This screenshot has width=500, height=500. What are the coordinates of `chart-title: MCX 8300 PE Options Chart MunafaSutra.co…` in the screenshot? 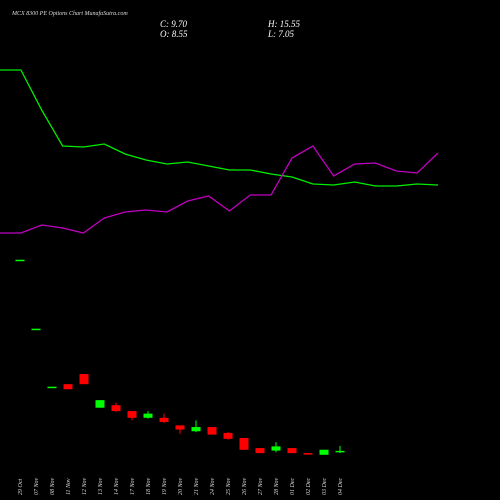 It's located at (69, 13).